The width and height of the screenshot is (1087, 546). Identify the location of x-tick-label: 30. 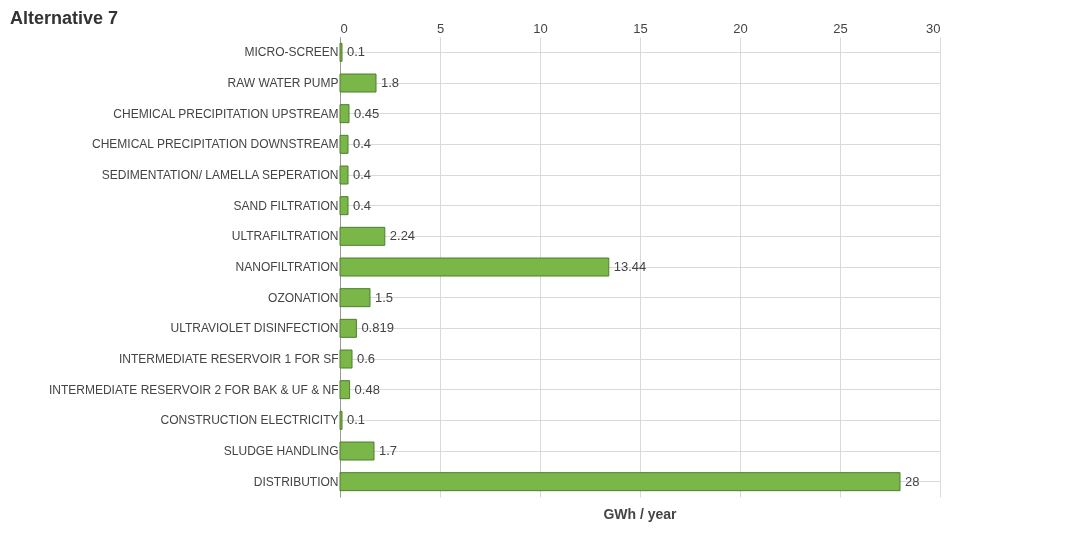
(933, 28).